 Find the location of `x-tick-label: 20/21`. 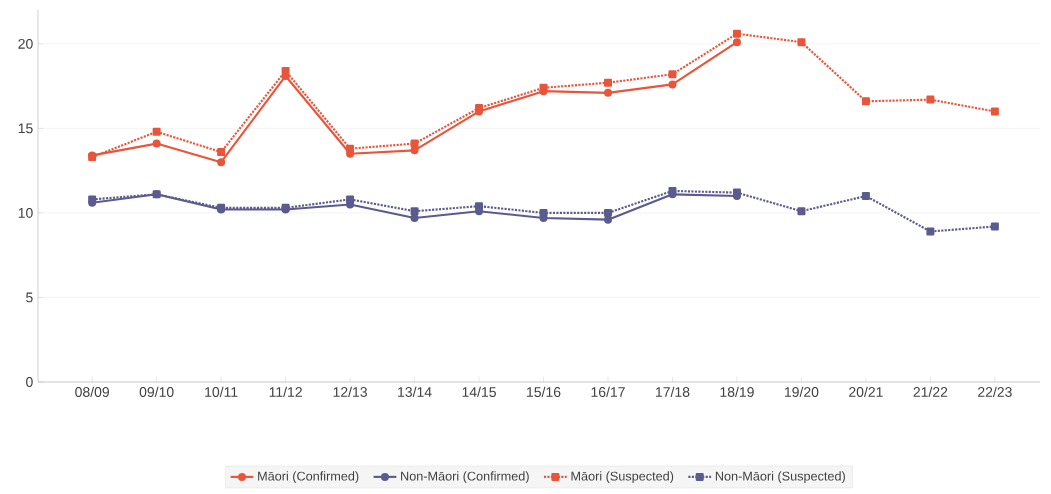

x-tick-label: 20/21 is located at coordinates (866, 391).